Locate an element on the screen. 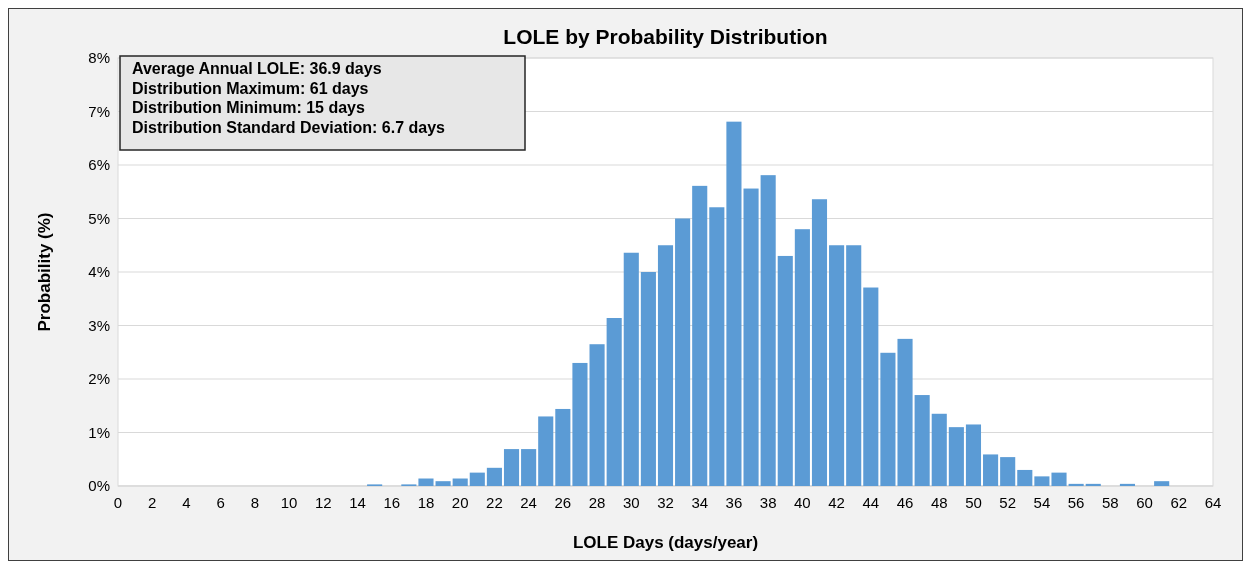  x-tick-label: 22 is located at coordinates (494, 502).